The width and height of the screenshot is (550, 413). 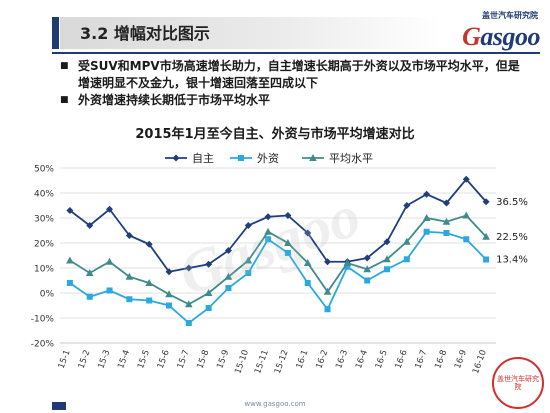 What do you see at coordinates (144, 360) in the screenshot?
I see `x-tick-label: 15-5` at bounding box center [144, 360].